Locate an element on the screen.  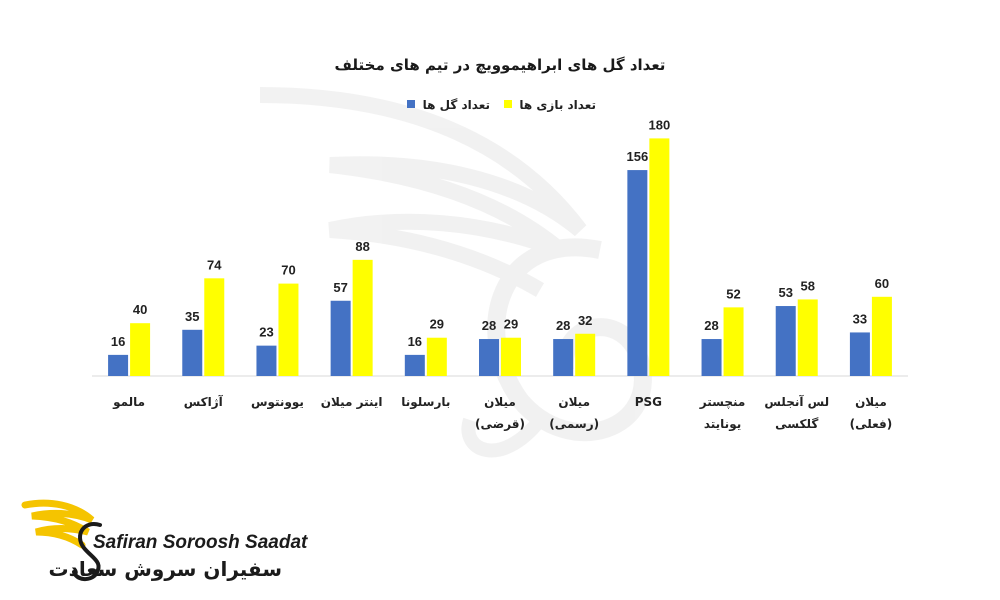
data-label-goals-0: 16 is located at coordinates (118, 341).